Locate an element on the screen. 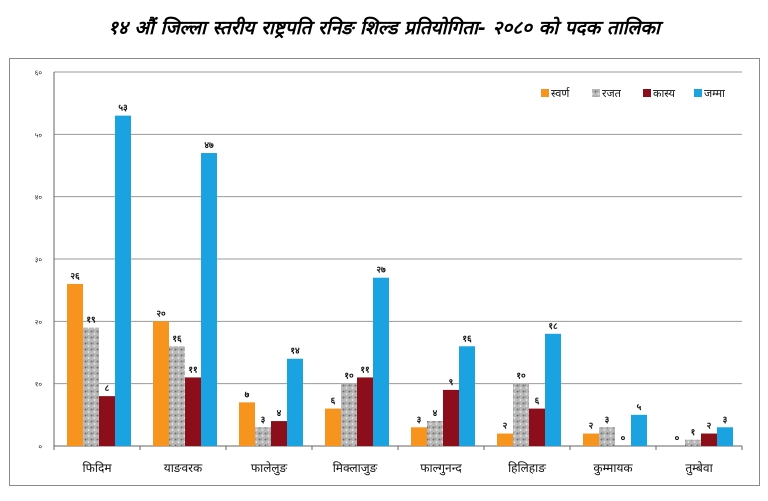 This screenshot has height=501, width=768. y-tick-label: ५० is located at coordinates (39, 135).